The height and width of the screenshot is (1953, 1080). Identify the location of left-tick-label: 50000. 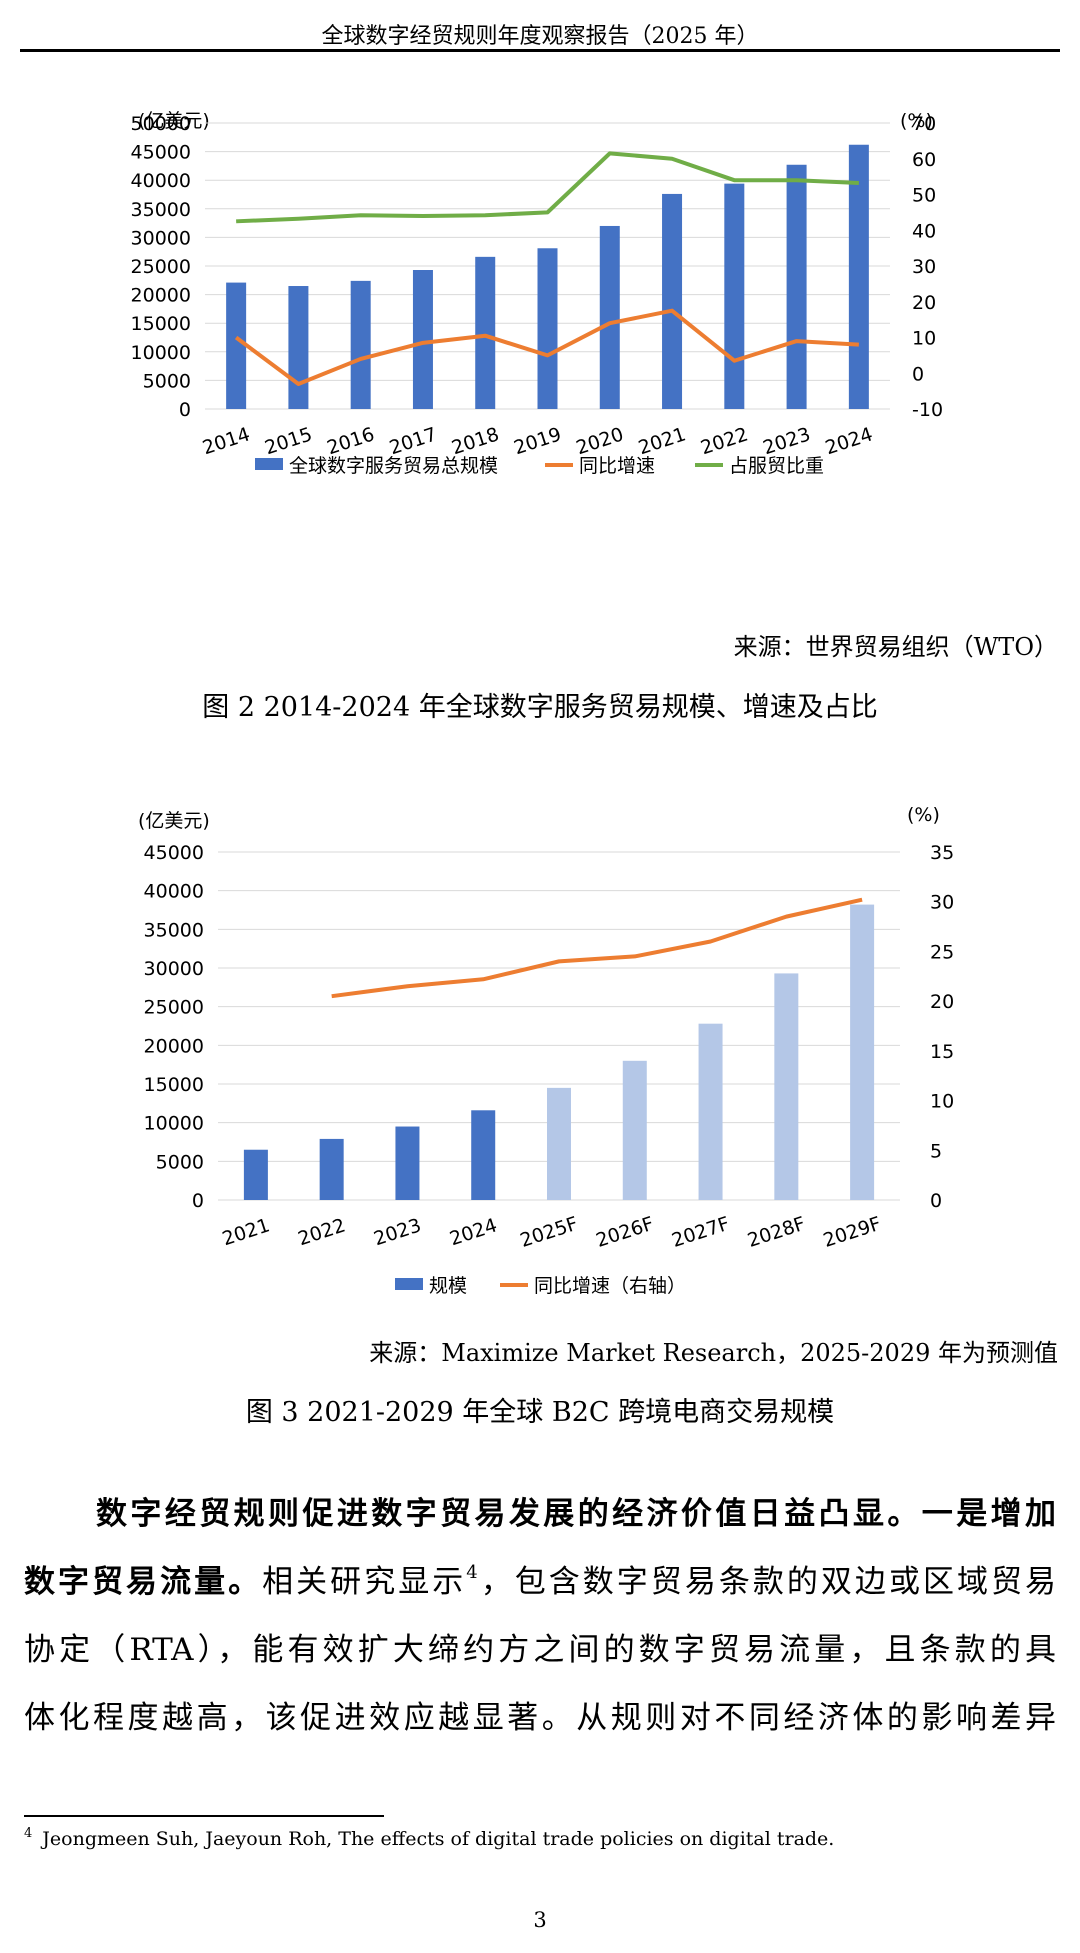
(161, 124).